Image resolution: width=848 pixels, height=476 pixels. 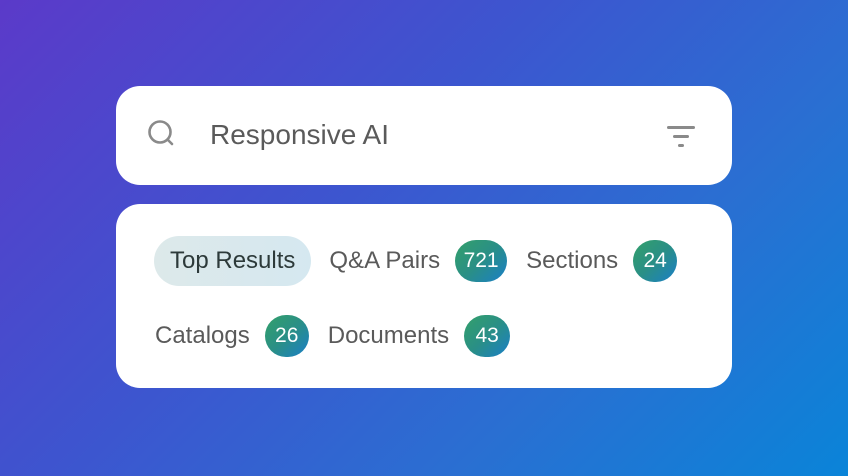 I want to click on tab-row-2: Catalogs 26 Documents 43, so click(x=333, y=336).